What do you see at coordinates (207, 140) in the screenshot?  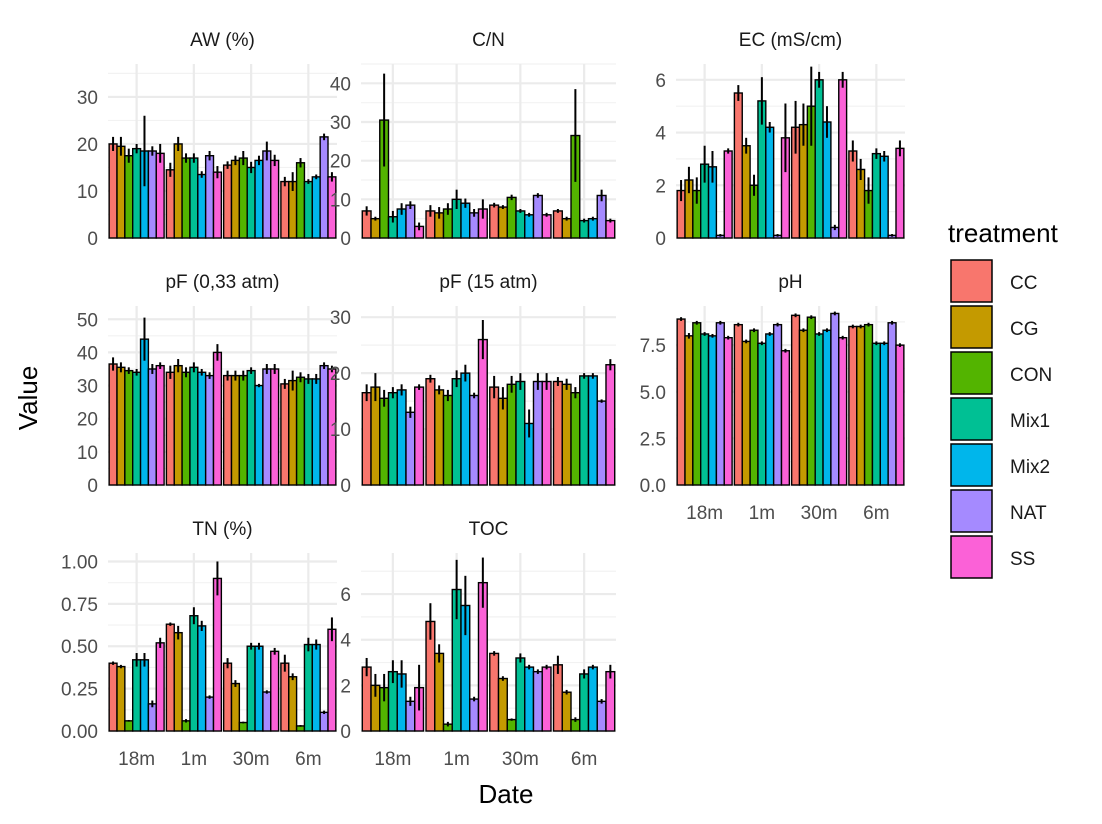 I see `facet-panel: AW (%) 0 10 20 30` at bounding box center [207, 140].